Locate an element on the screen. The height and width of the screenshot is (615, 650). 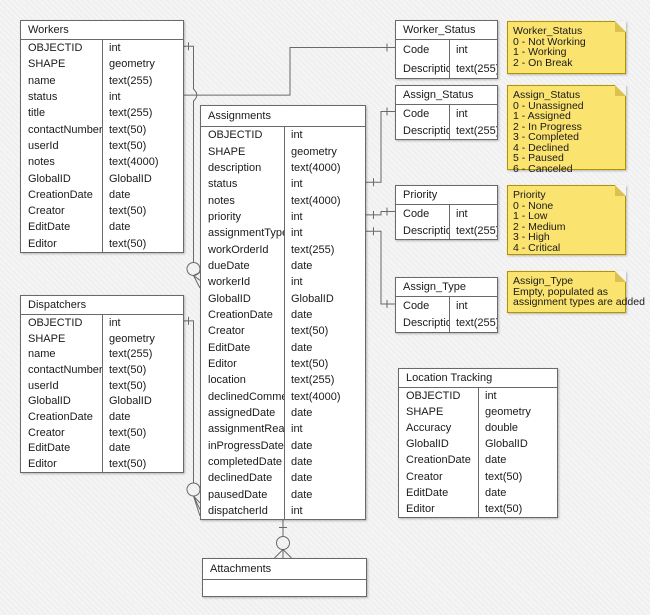
note-line: 4 - Declined is located at coordinates (541, 147).